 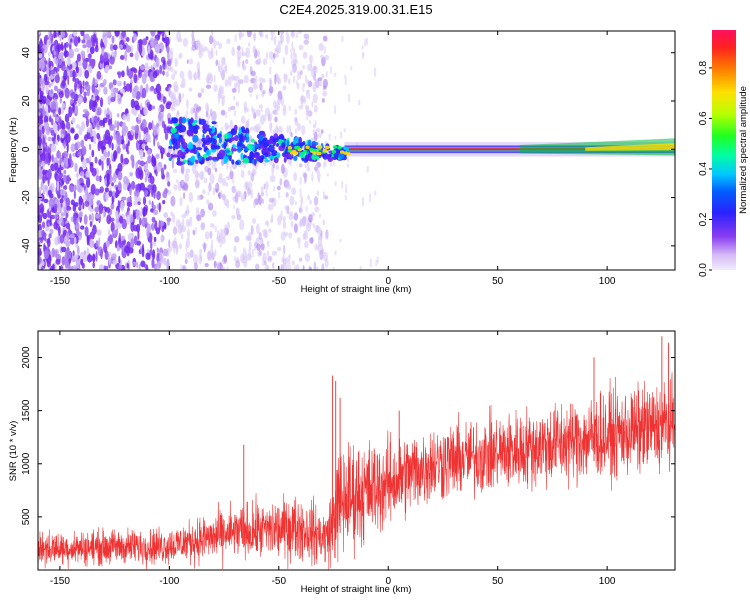 What do you see at coordinates (356, 589) in the screenshot?
I see `snr-x-label: Height of straight line (km)` at bounding box center [356, 589].